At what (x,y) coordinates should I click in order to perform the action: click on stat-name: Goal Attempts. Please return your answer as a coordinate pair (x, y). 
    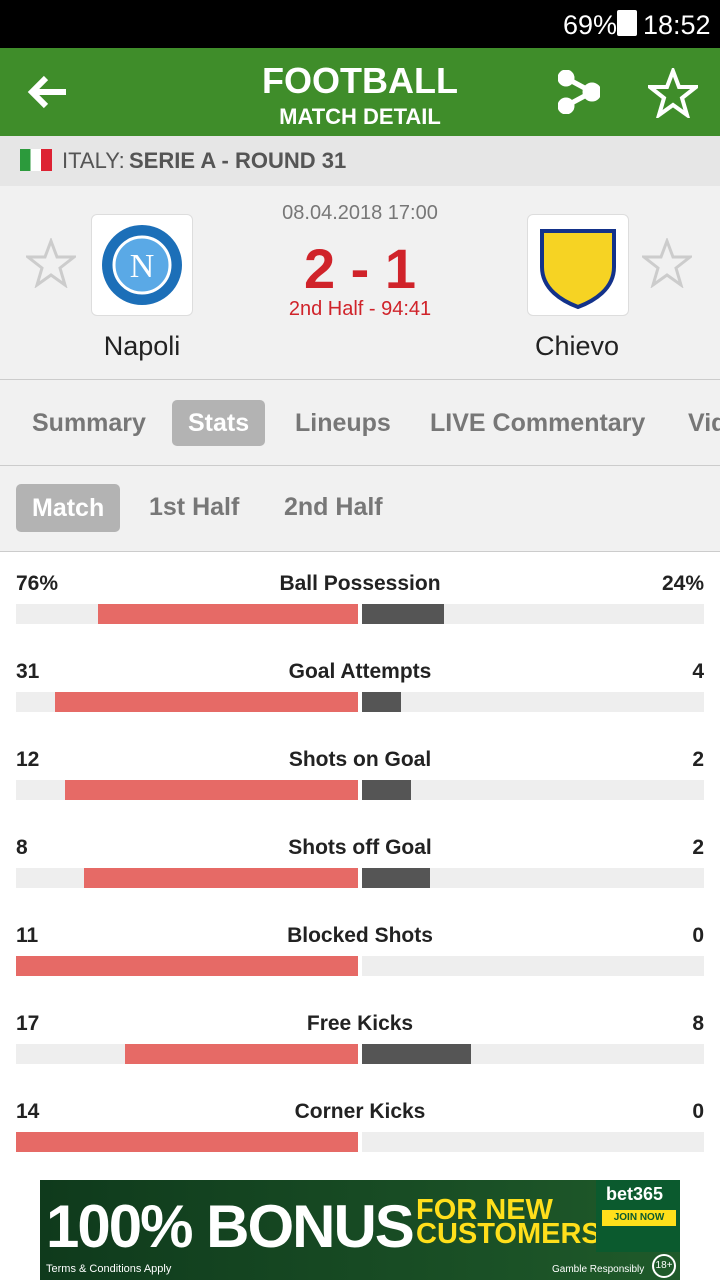
    Looking at the image, I should click on (360, 671).